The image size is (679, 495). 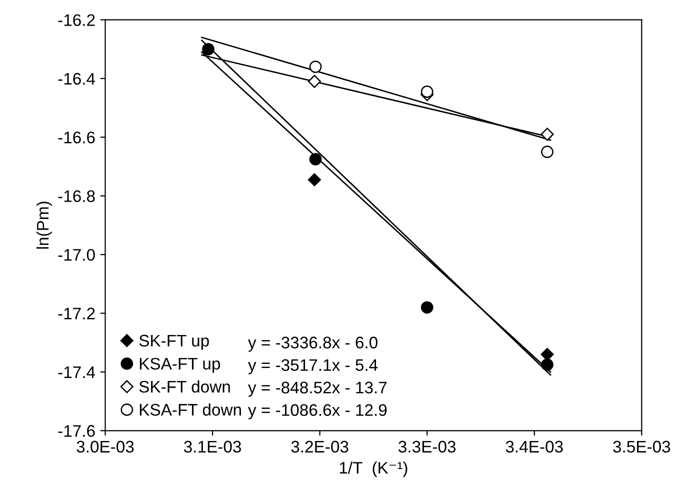 I want to click on annotation: y = -3517.1x - 5.4, so click(x=313, y=366).